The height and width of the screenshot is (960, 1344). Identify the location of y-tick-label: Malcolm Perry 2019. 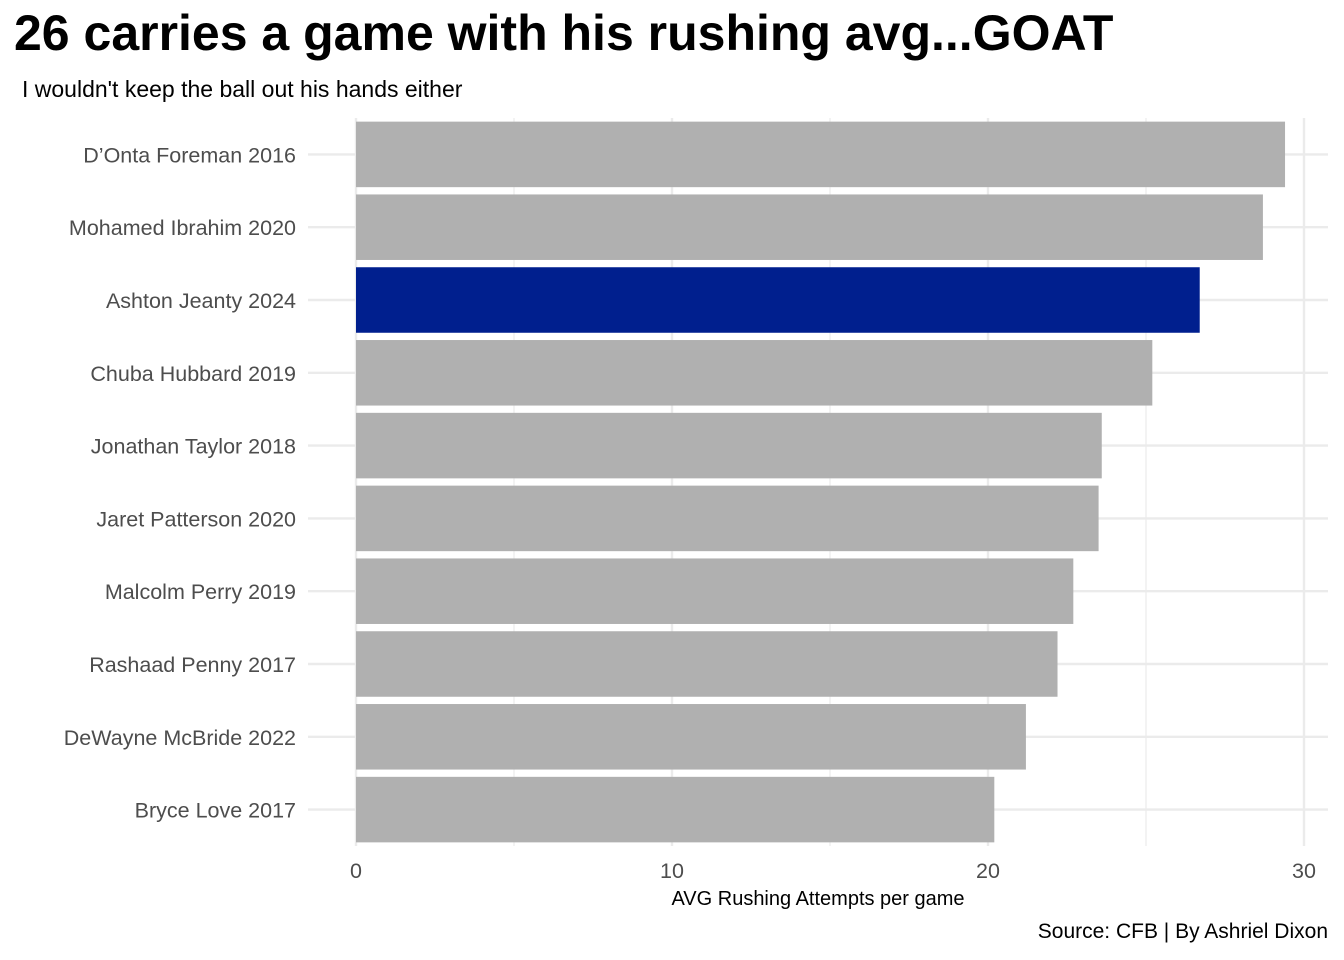
(200, 592).